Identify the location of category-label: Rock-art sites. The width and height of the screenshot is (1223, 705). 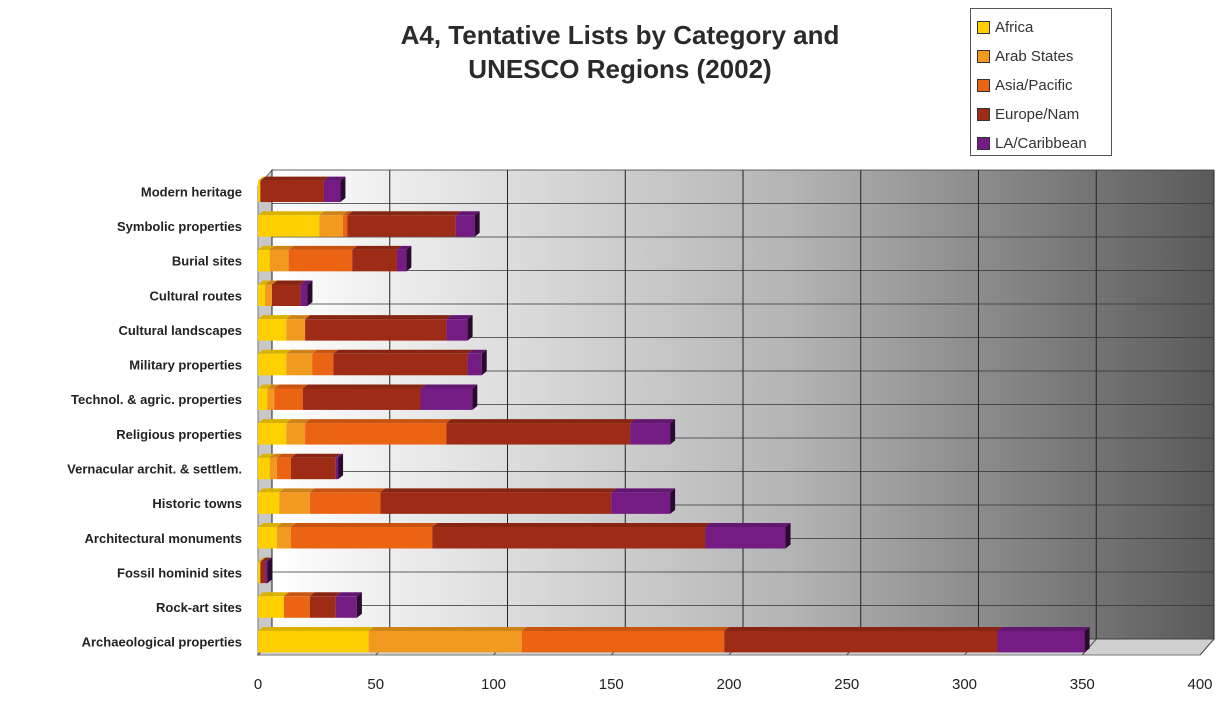
(199, 607).